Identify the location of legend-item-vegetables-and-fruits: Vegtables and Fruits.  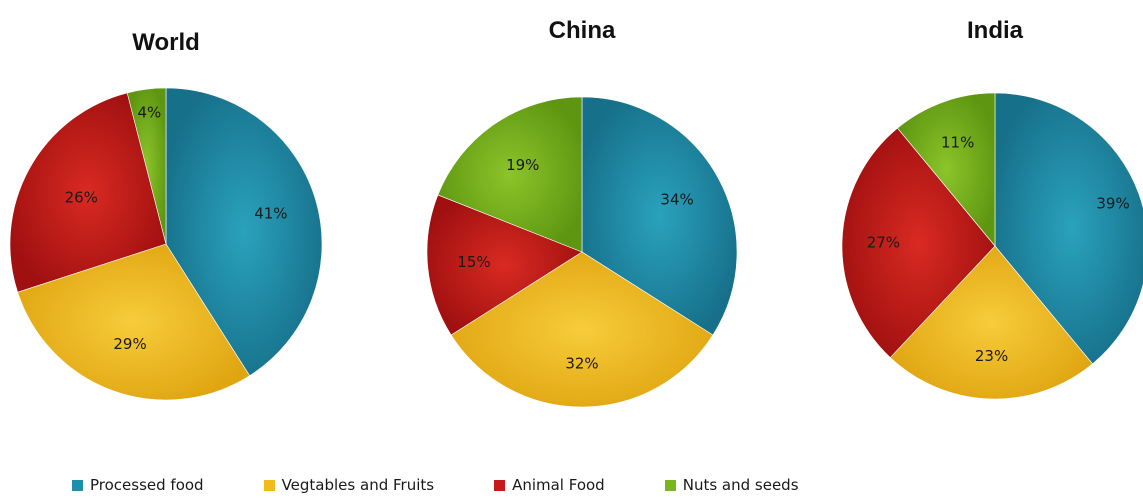
(349, 485).